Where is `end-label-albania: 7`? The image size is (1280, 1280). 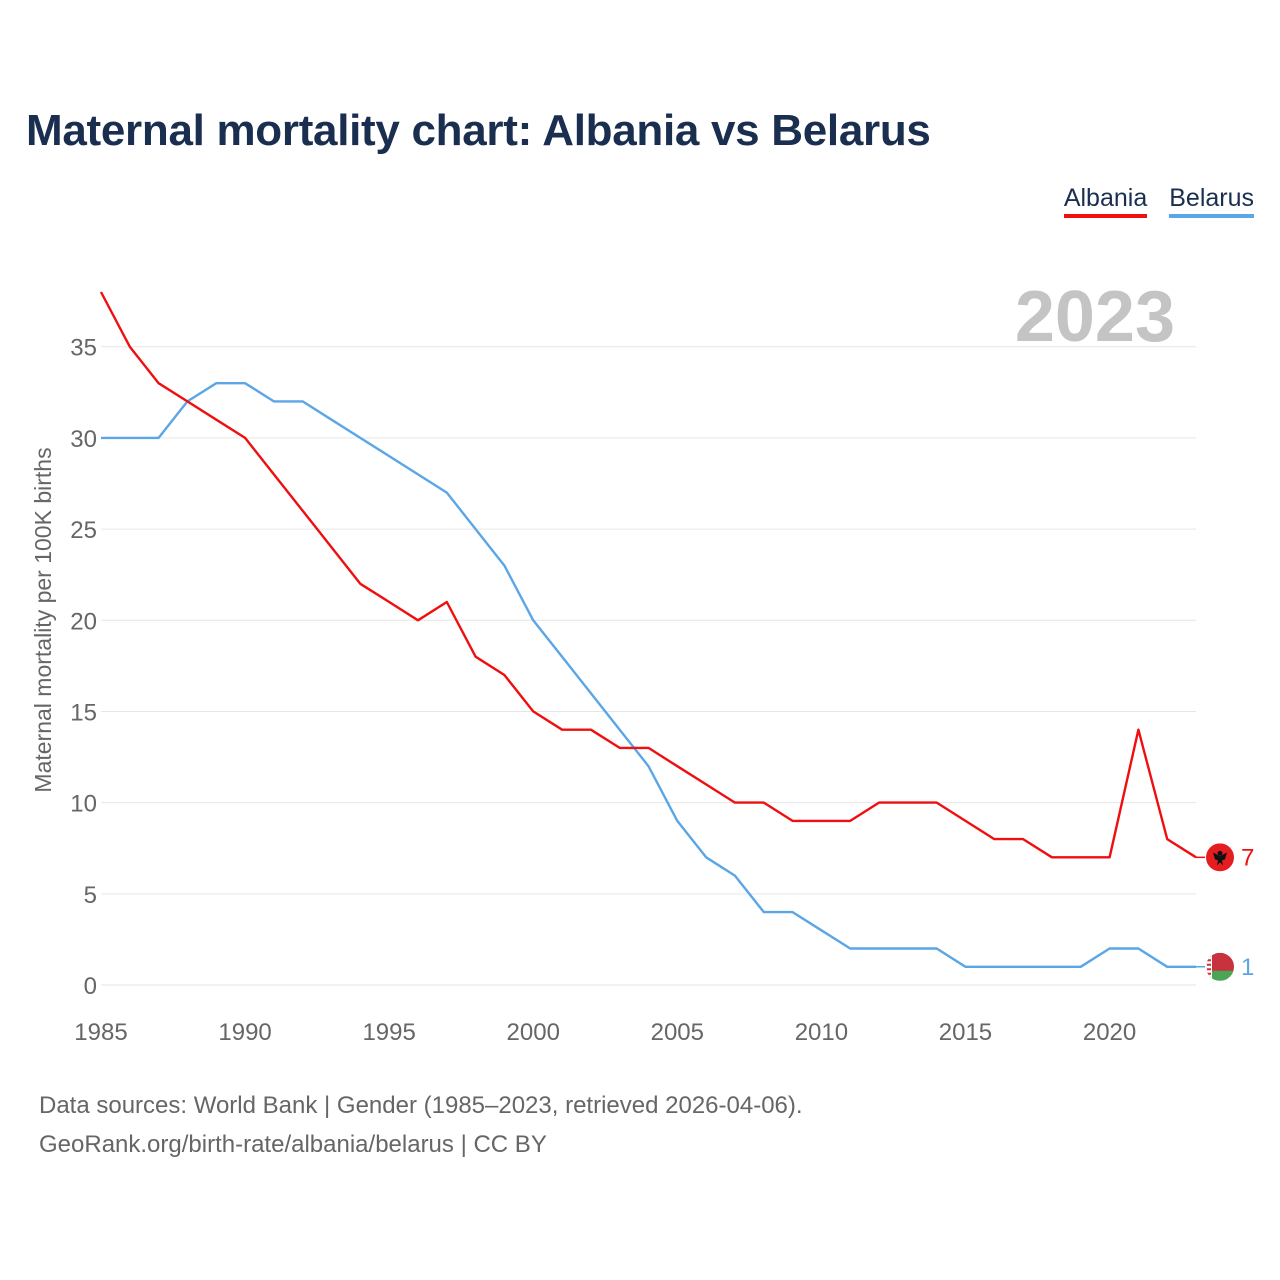
end-label-albania: 7 is located at coordinates (1247, 857).